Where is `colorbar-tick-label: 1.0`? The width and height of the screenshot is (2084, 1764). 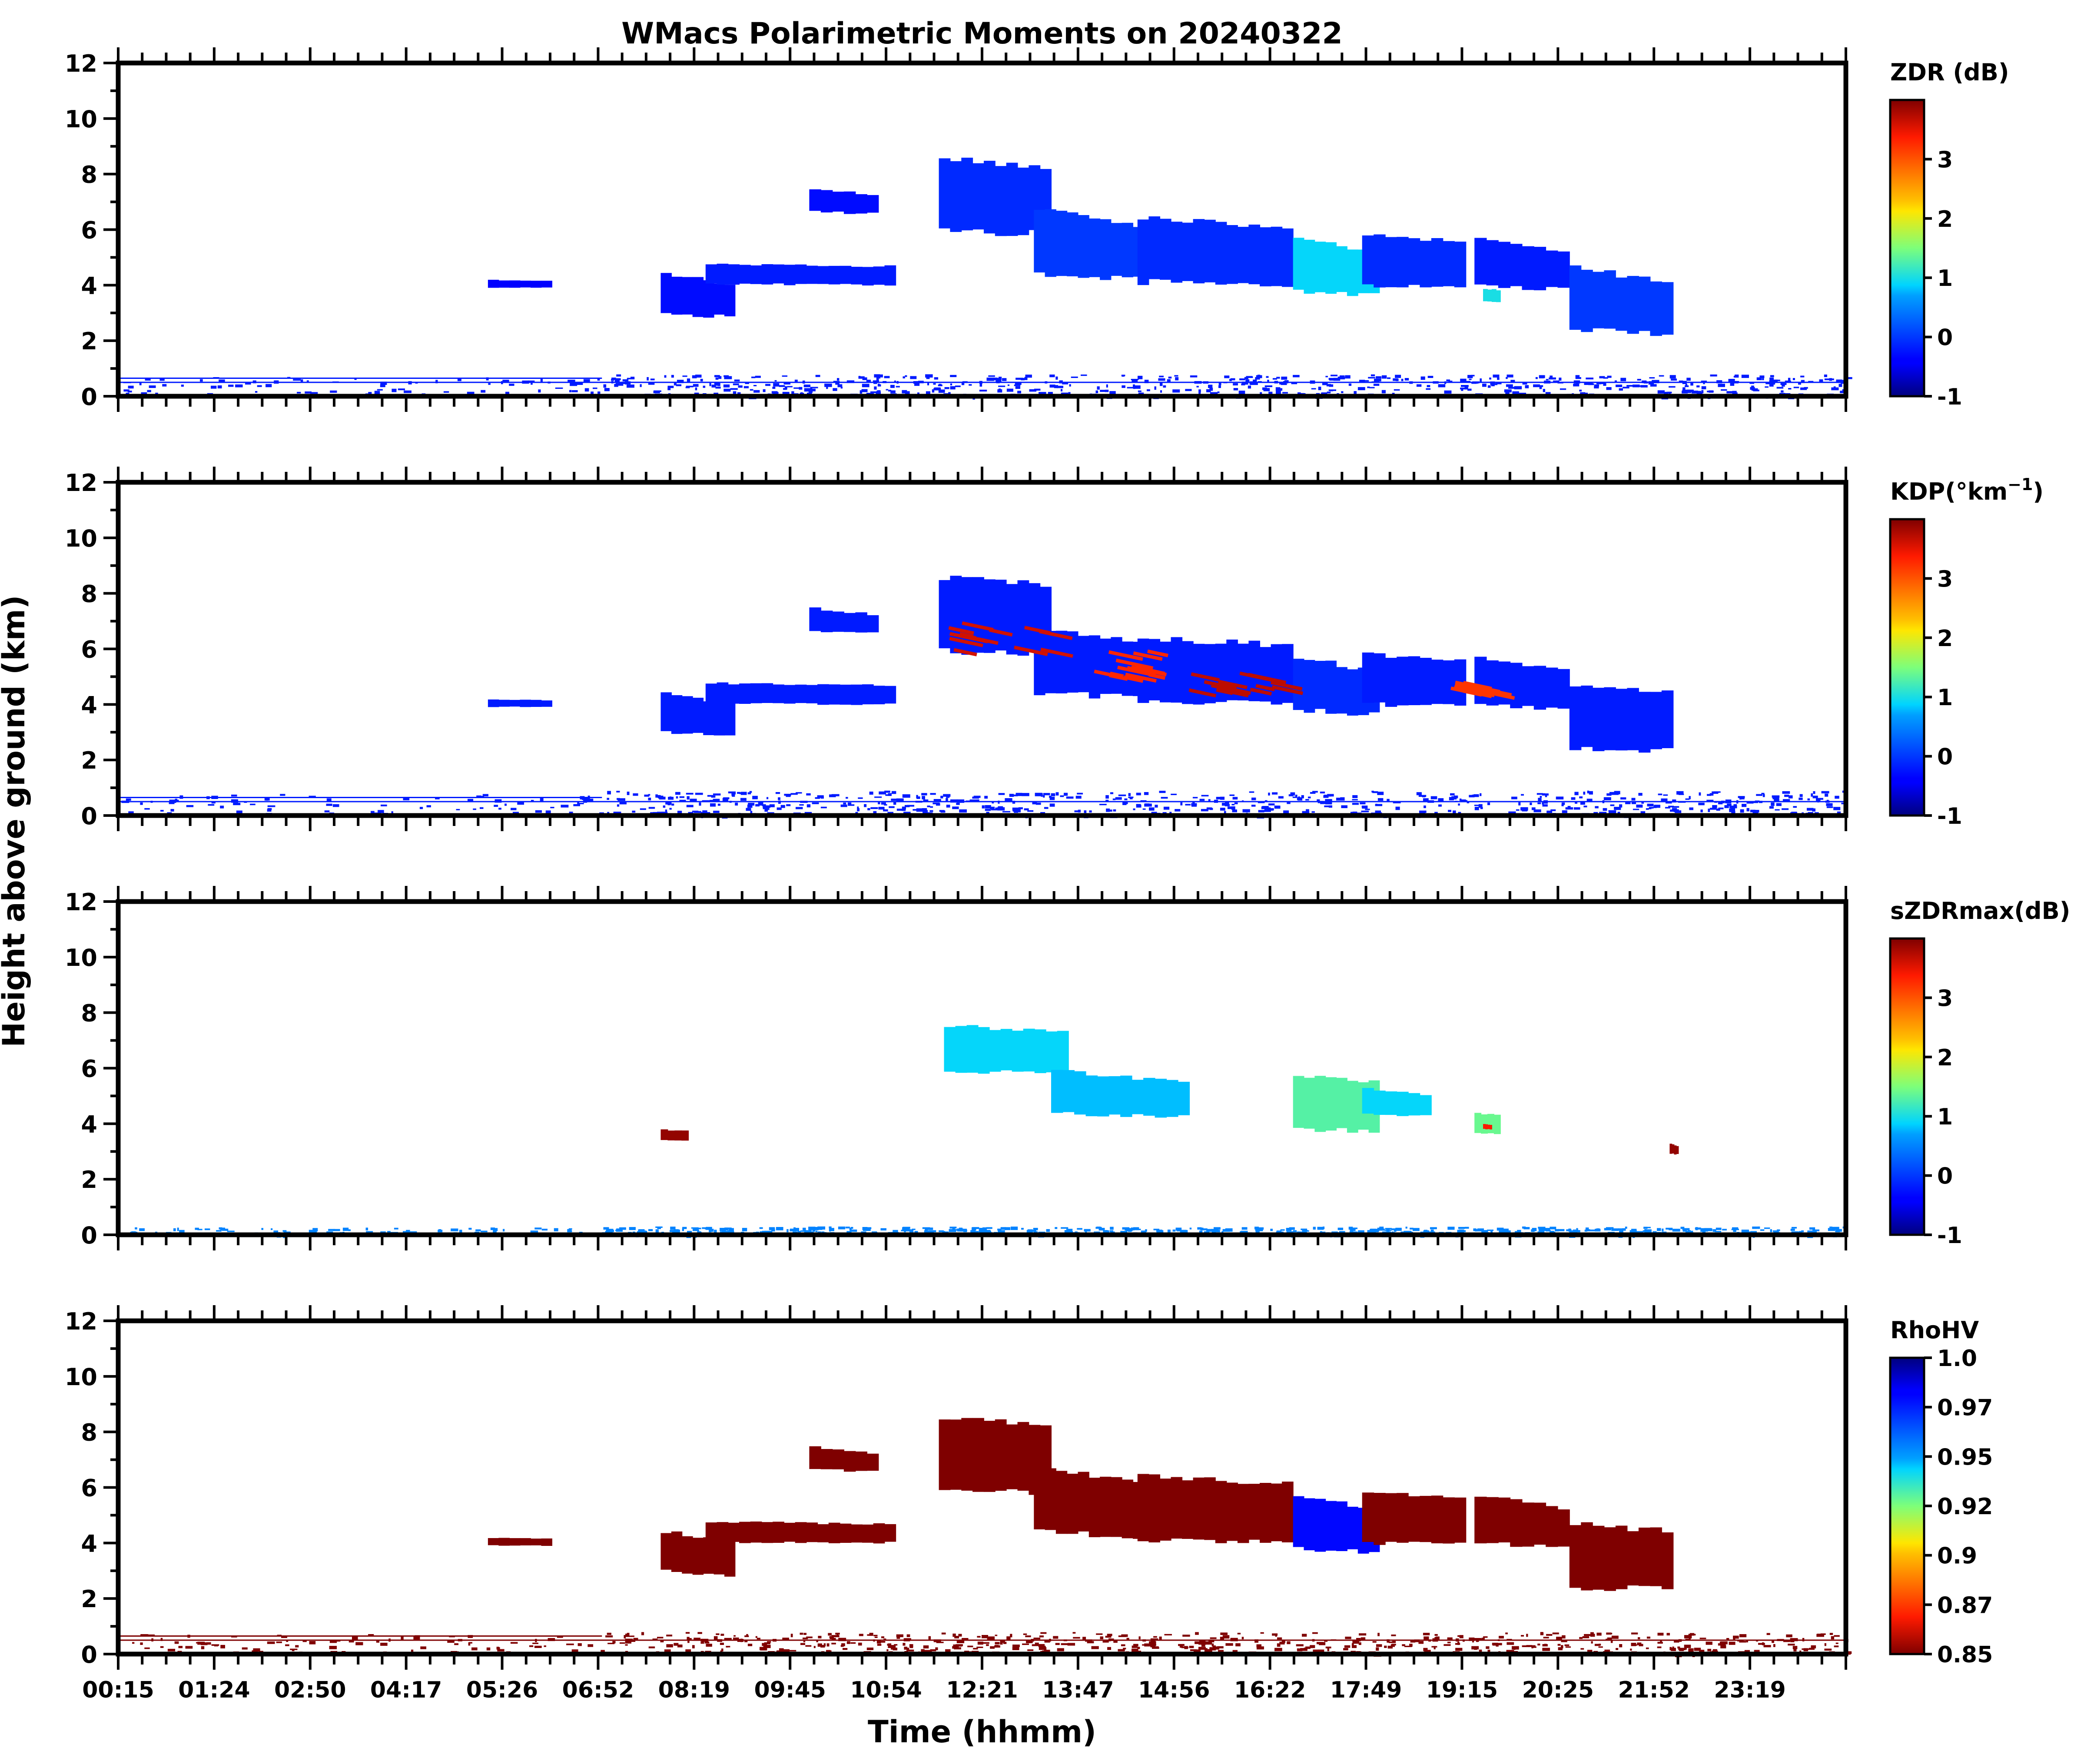
colorbar-tick-label: 1.0 is located at coordinates (1957, 1359).